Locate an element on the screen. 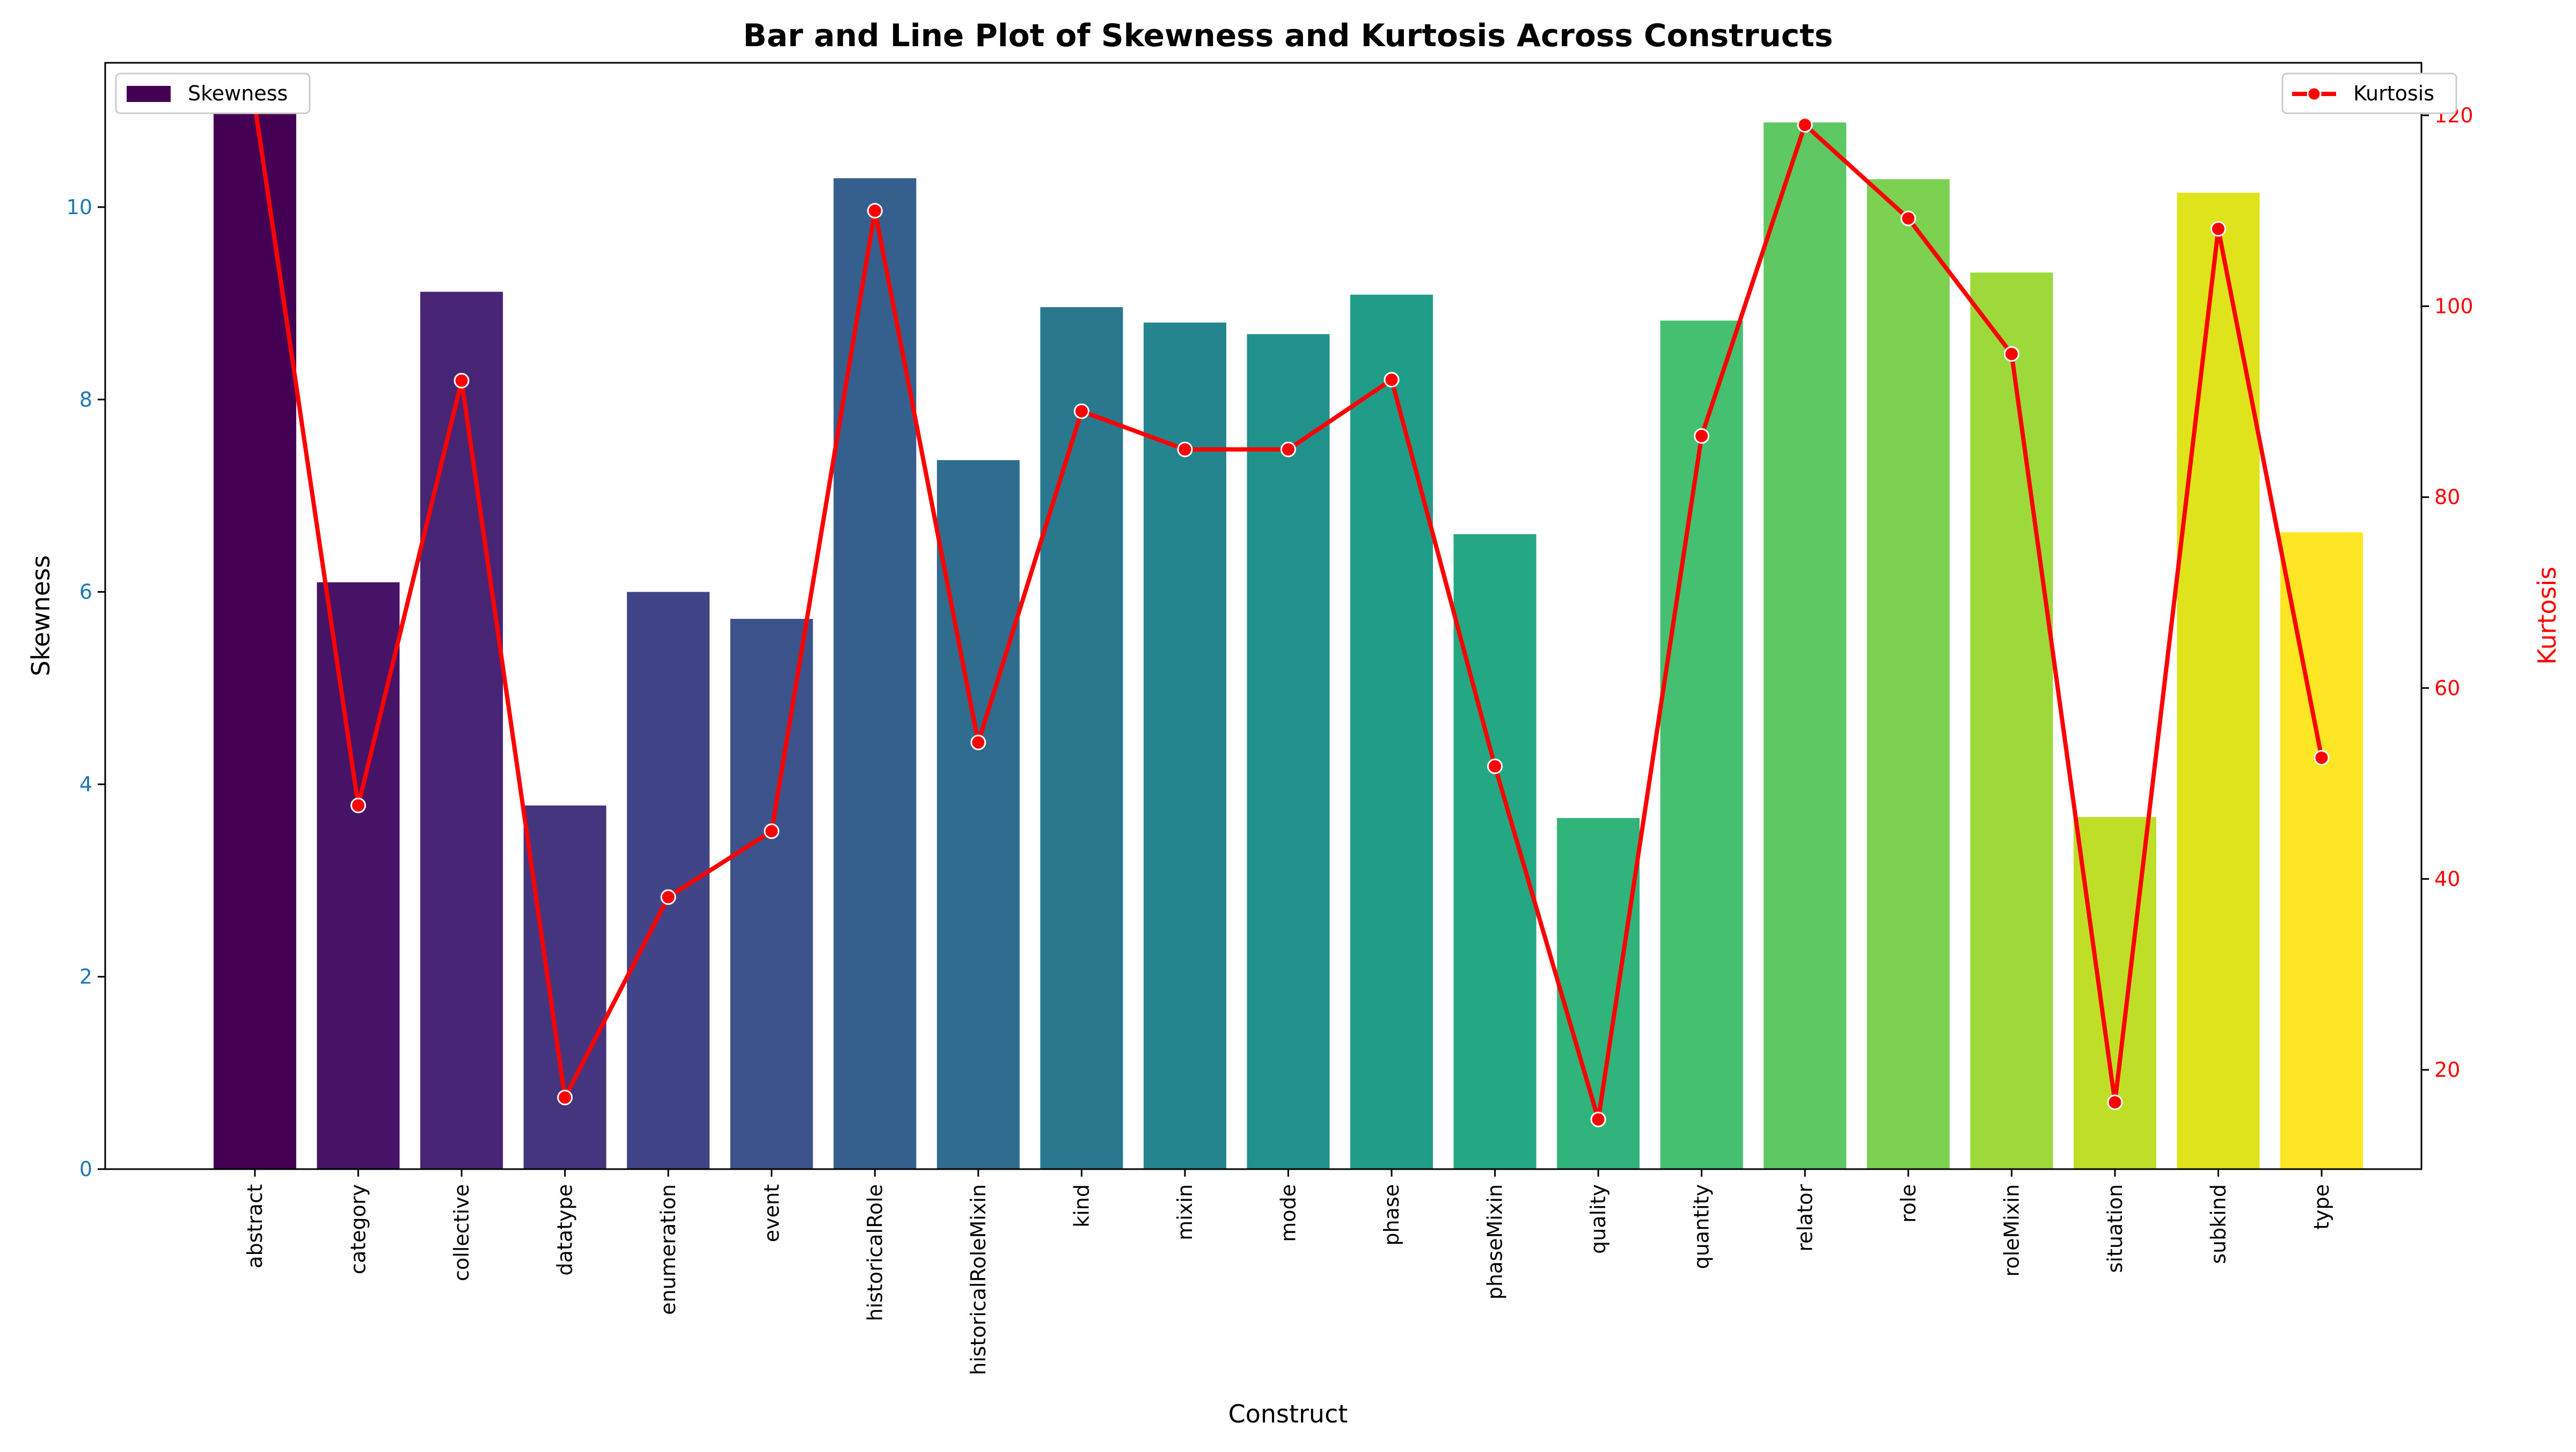 The height and width of the screenshot is (1452, 2576). kurtosis-point-situation is located at coordinates (2115, 1103).